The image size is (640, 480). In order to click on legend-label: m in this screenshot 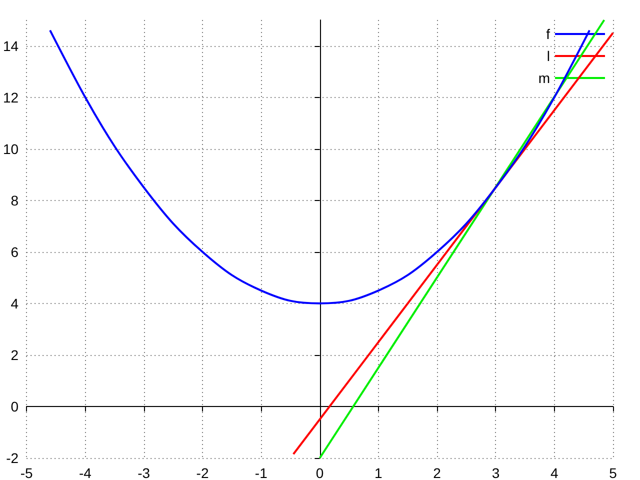, I will do `click(544, 78)`.